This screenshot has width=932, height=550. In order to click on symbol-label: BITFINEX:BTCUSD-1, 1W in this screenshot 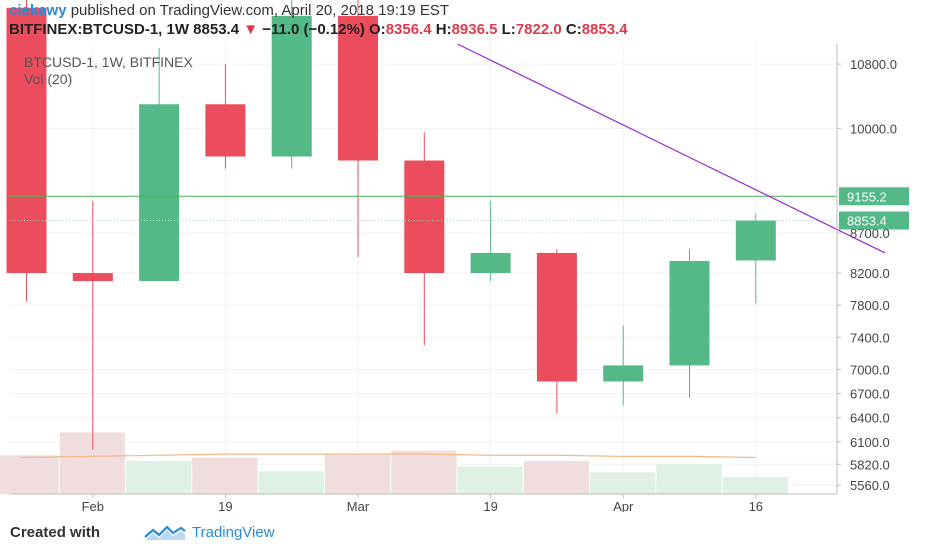, I will do `click(99, 29)`.